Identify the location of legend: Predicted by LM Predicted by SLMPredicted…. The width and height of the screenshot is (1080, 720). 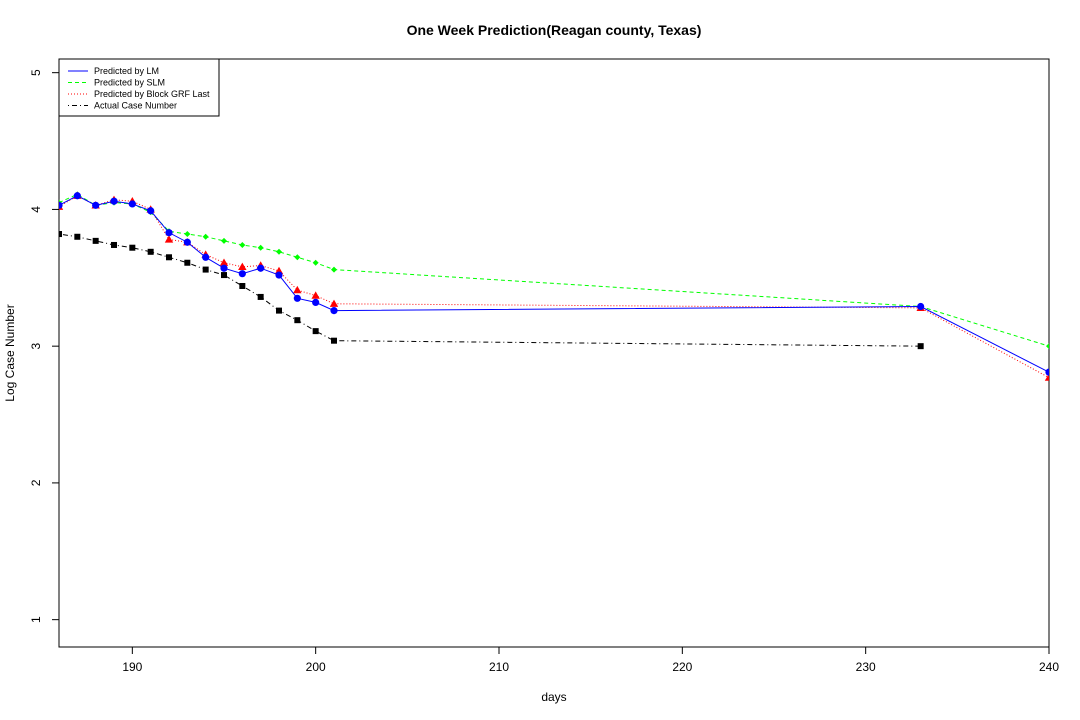
(139, 87).